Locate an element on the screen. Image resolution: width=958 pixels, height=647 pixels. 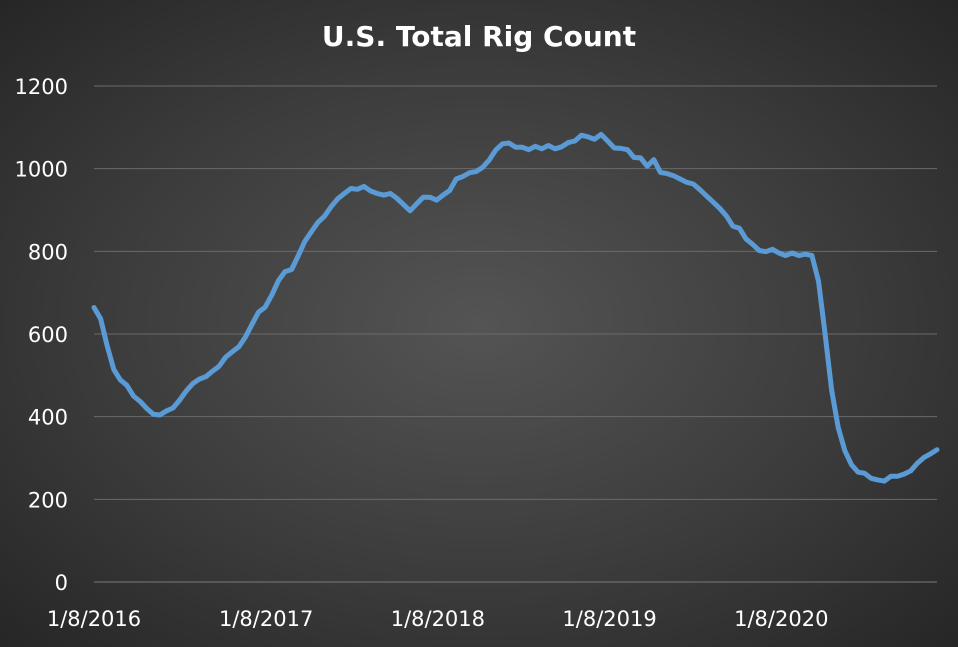
x-tick-label: 1/8/2019 is located at coordinates (609, 619).